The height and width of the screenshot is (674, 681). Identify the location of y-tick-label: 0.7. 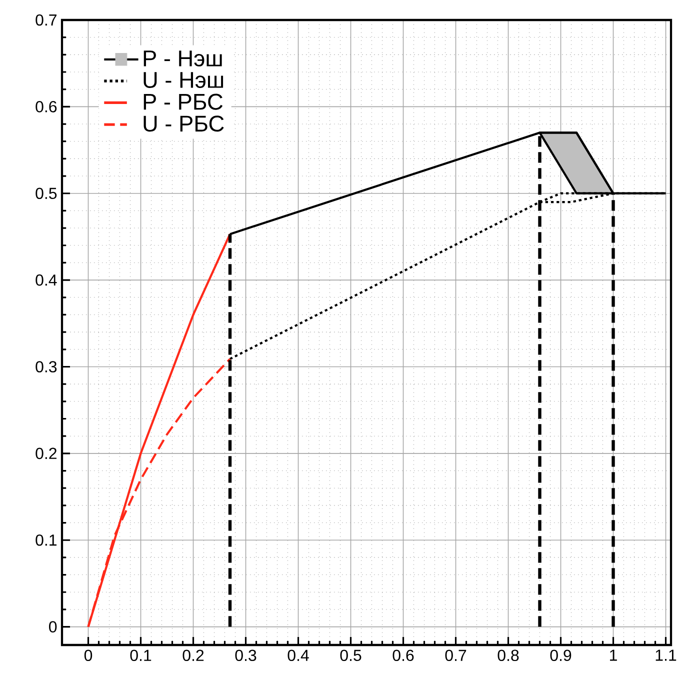
(46, 20).